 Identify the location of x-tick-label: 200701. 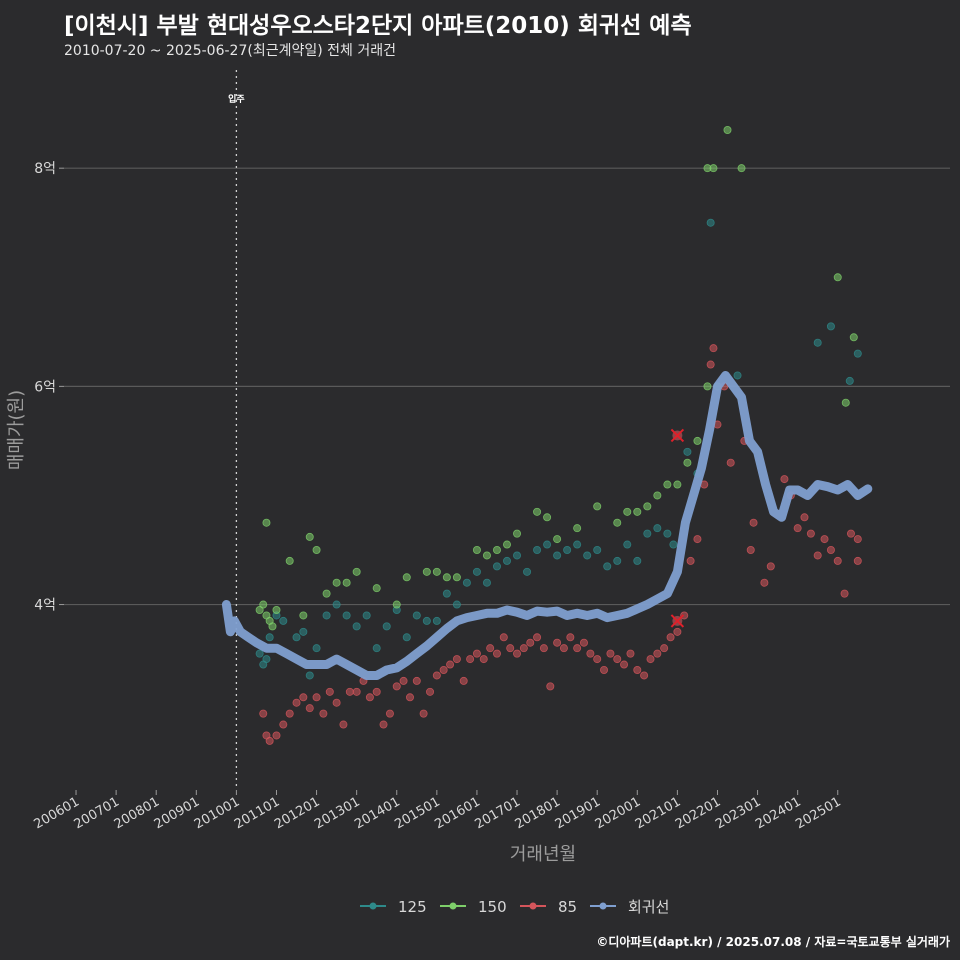
(97, 813).